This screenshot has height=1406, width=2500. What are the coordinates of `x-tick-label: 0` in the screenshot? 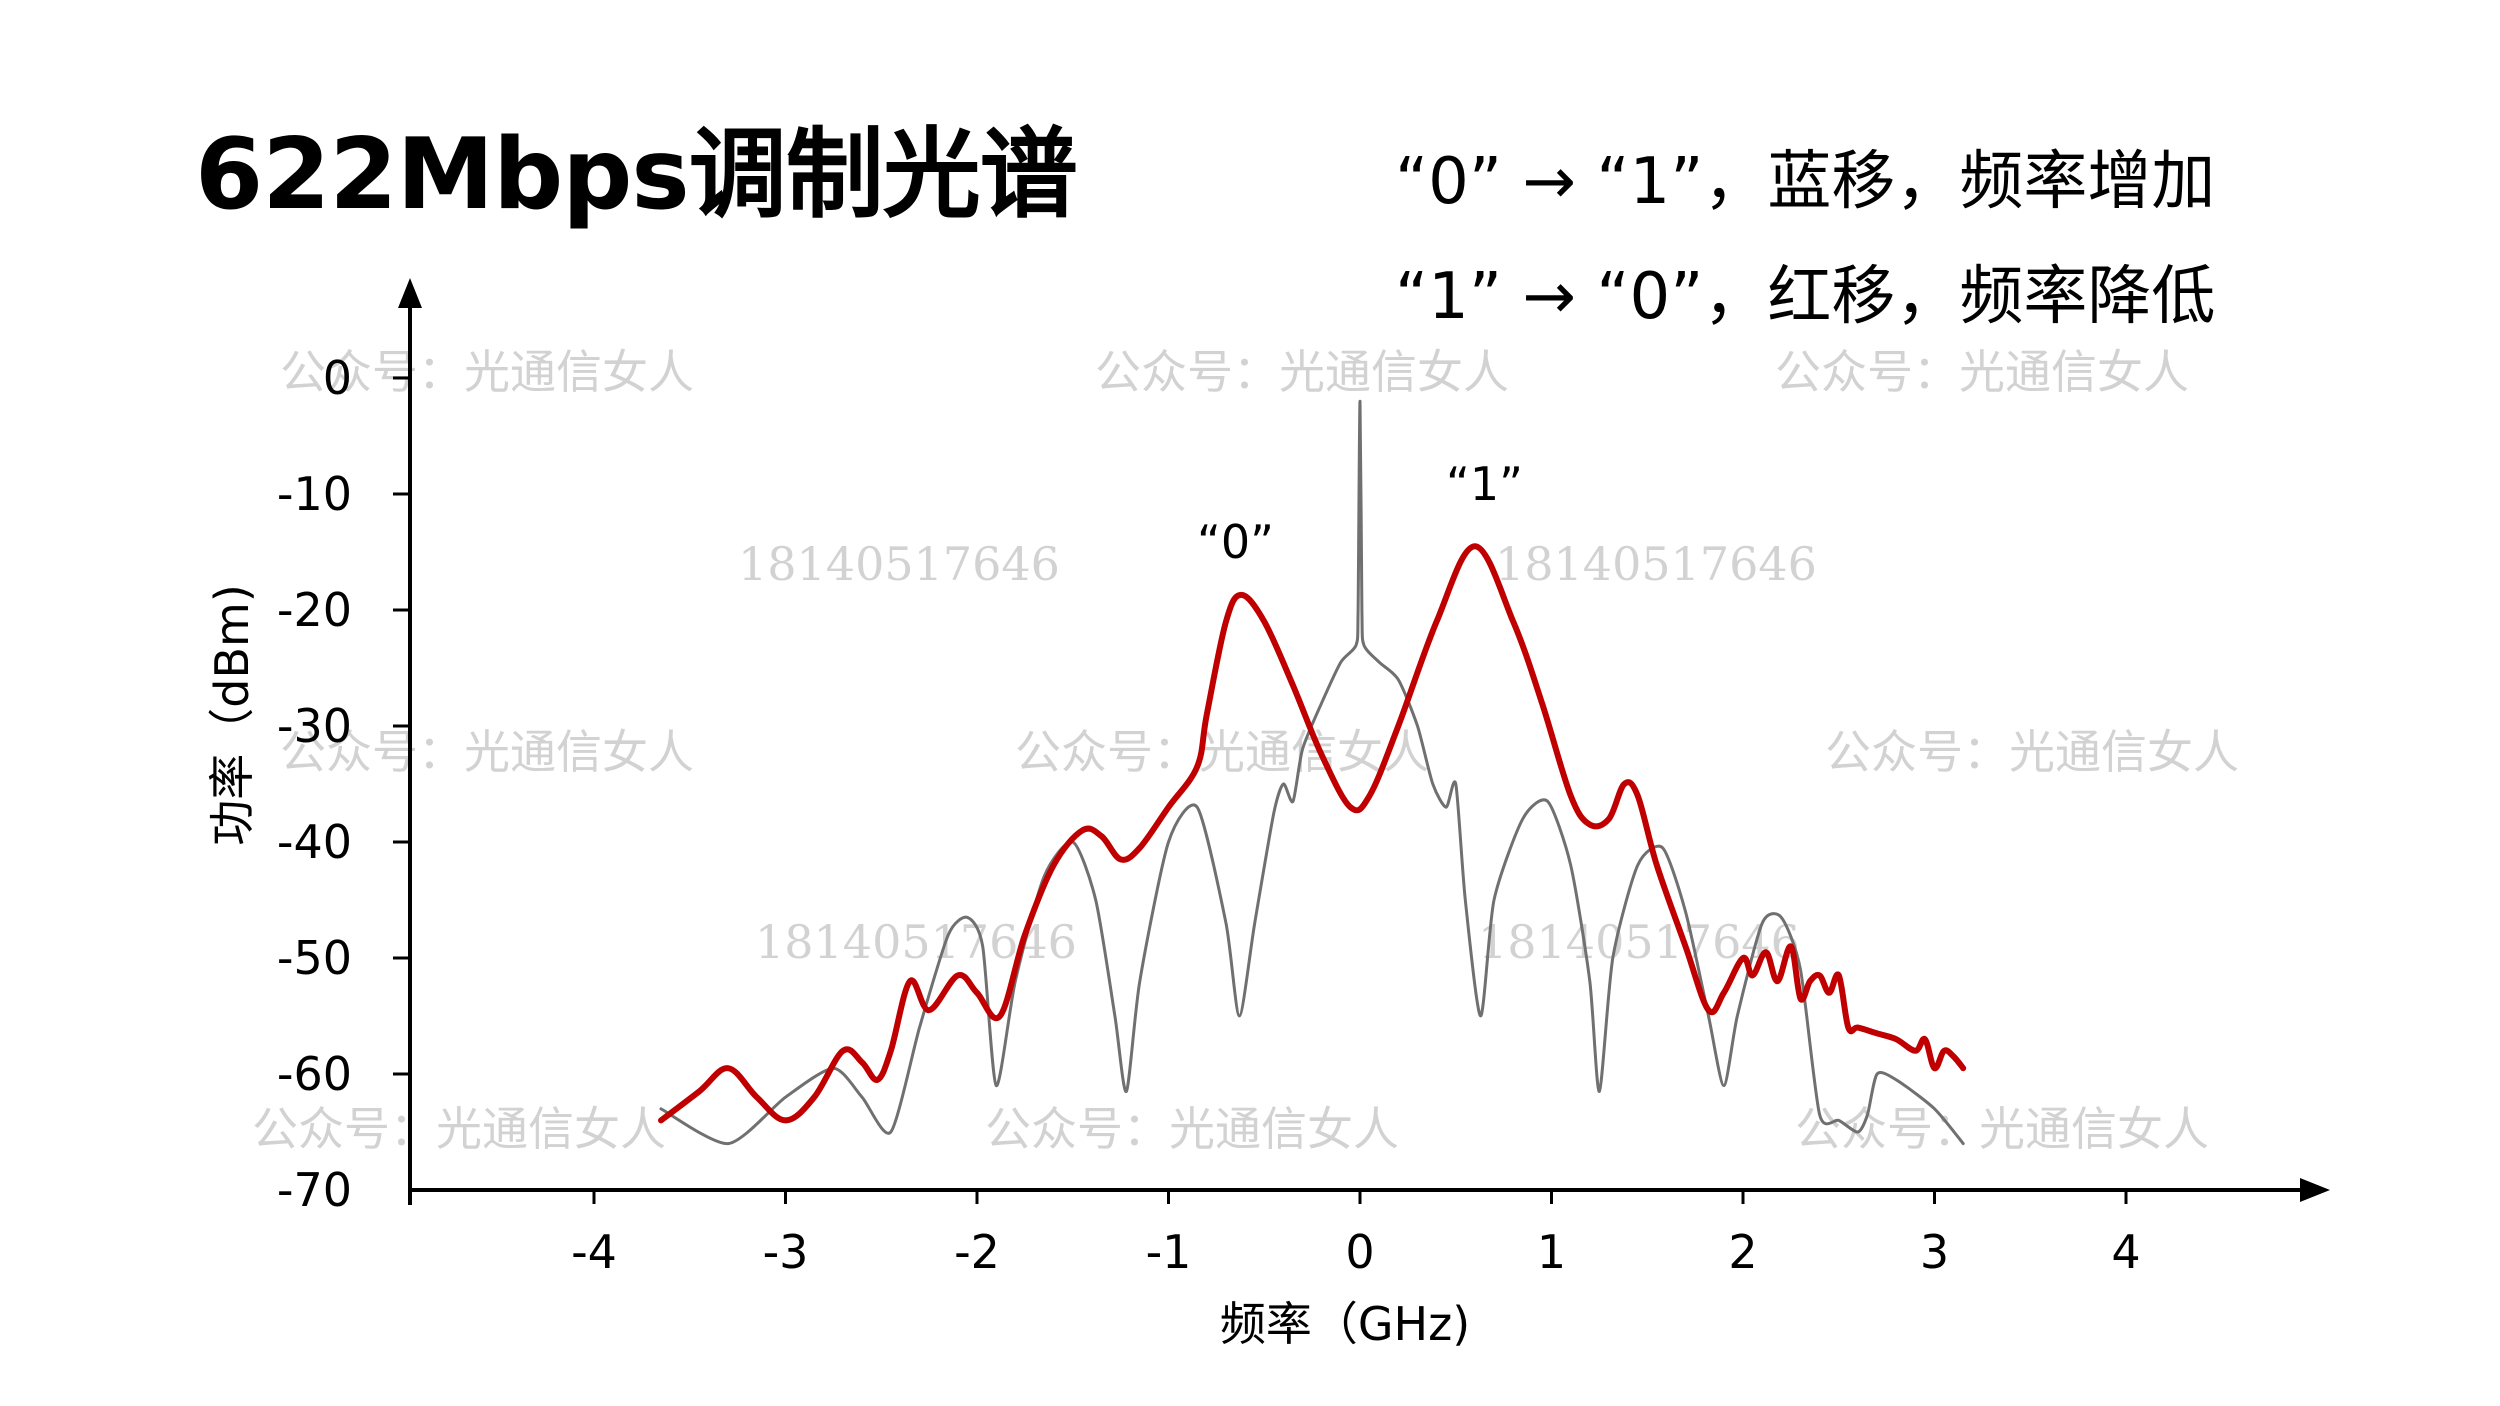 It's located at (1359, 1252).